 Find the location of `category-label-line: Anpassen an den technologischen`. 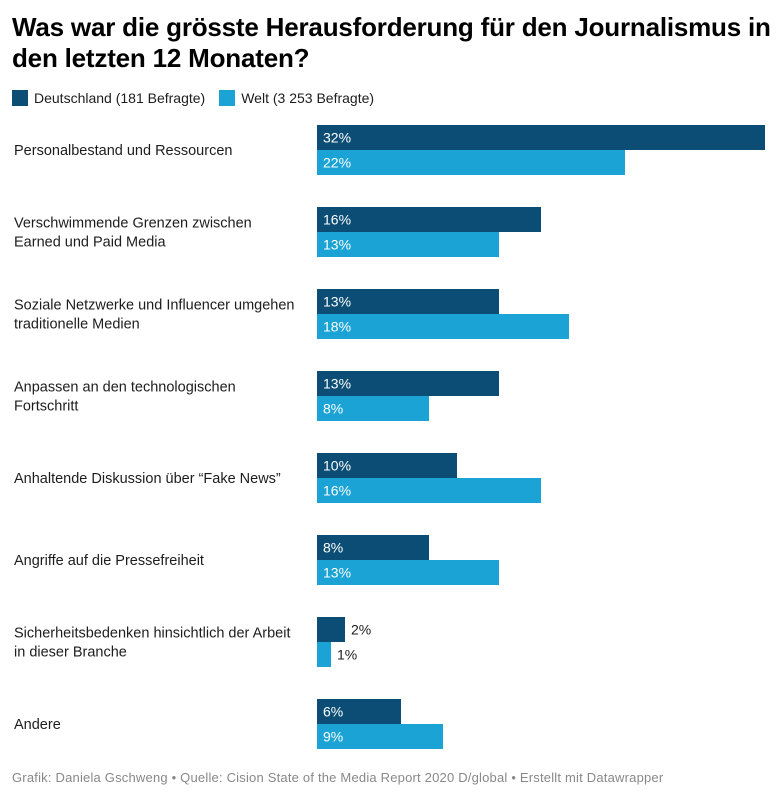

category-label-line: Anpassen an den technologischen is located at coordinates (125, 388).